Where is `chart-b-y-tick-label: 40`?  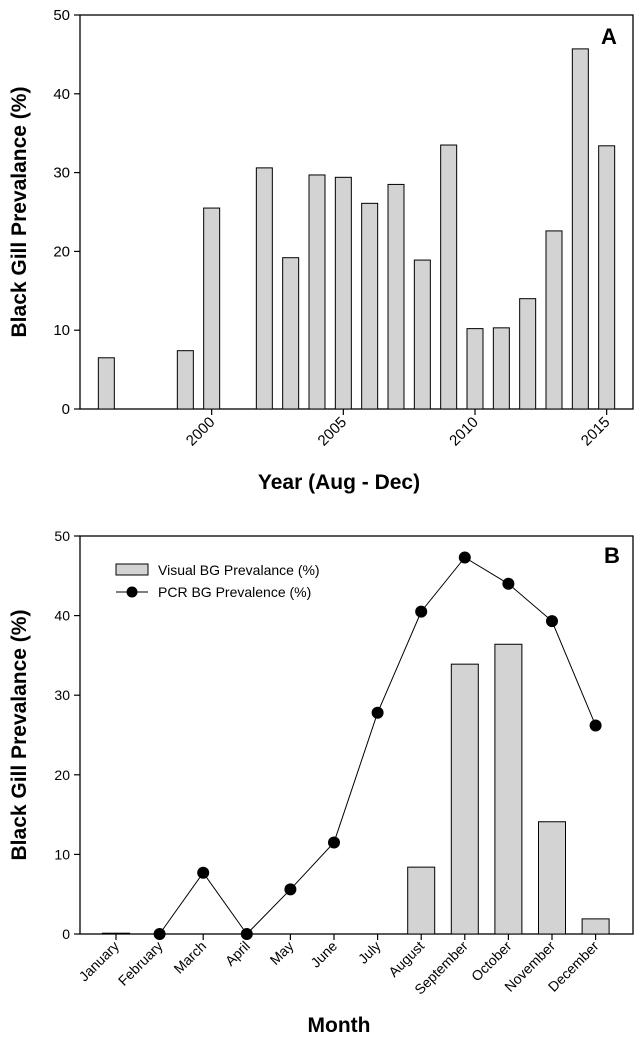
chart-b-y-tick-label: 40 is located at coordinates (62, 616).